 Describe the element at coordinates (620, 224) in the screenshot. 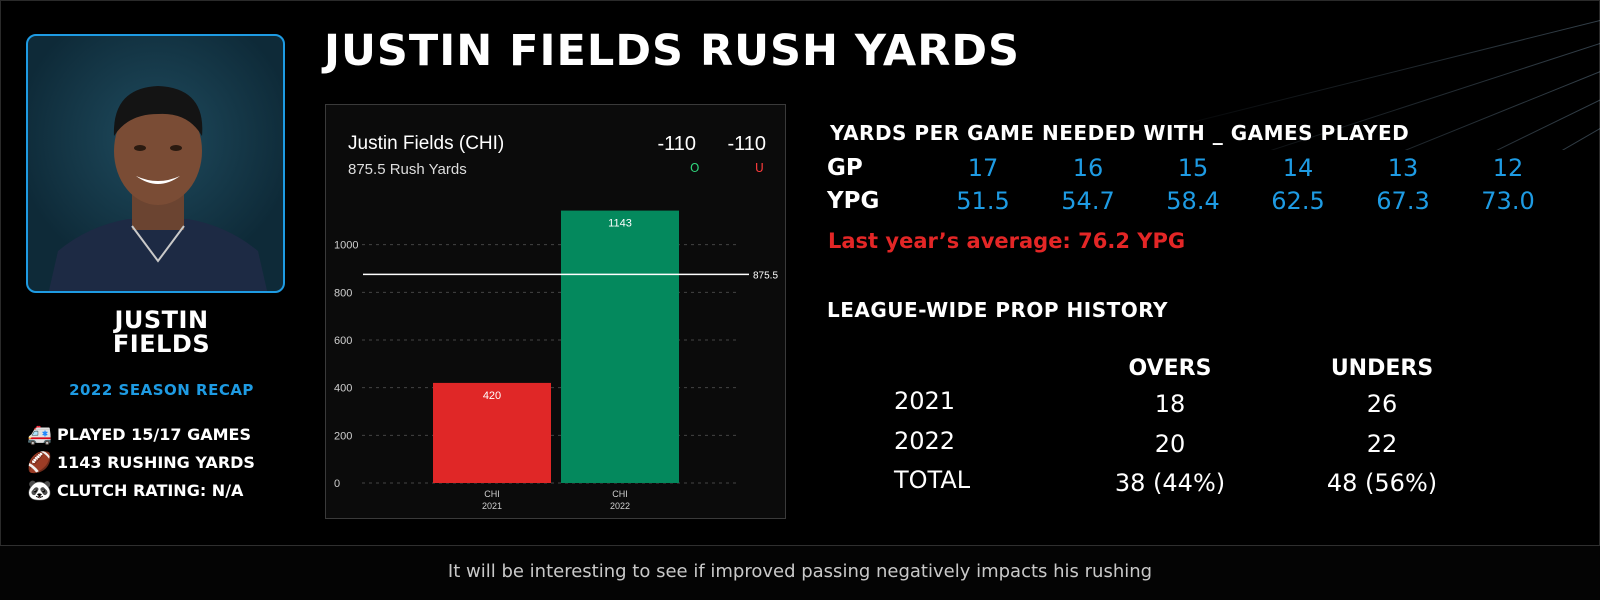

I see `bar-value-label: 1143` at that location.